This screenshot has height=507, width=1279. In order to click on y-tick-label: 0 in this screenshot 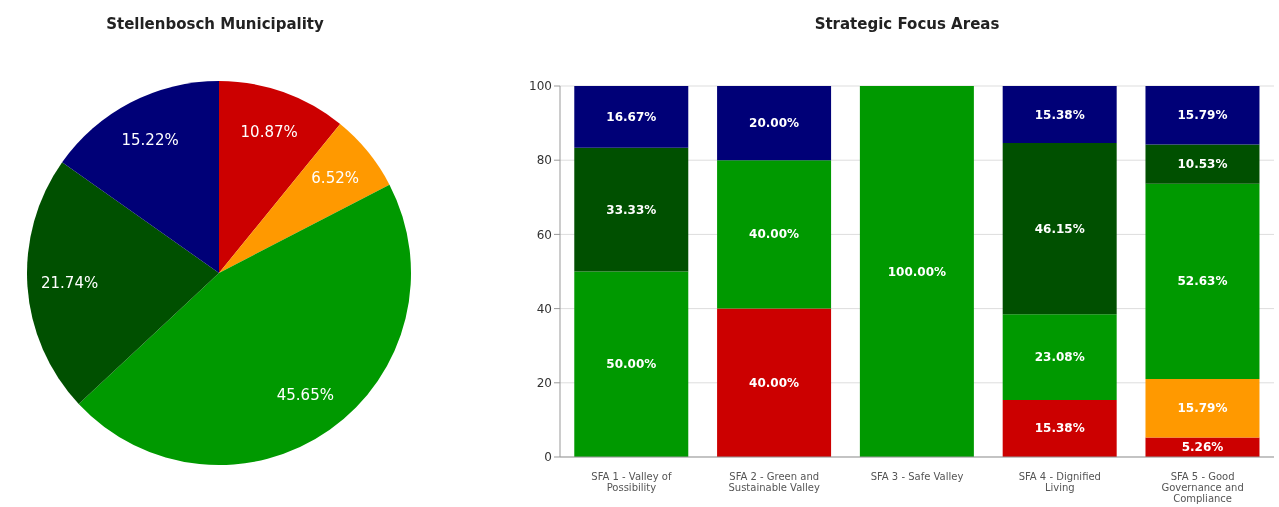, I will do `click(548, 457)`.